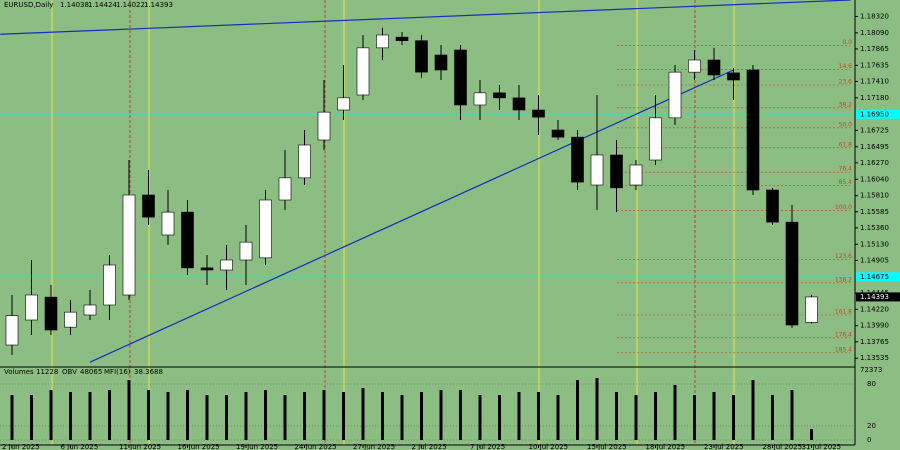 Image resolution: width=900 pixels, height=450 pixels. Describe the element at coordinates (874, 147) in the screenshot. I see `y-tick-label: 1.16495` at that location.